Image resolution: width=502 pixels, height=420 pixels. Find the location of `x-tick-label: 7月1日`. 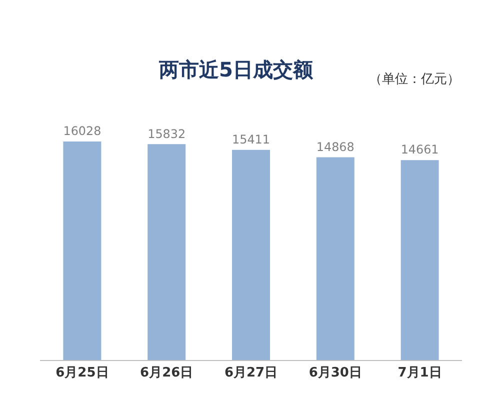

x-tick-label: 7月1日 is located at coordinates (420, 373).